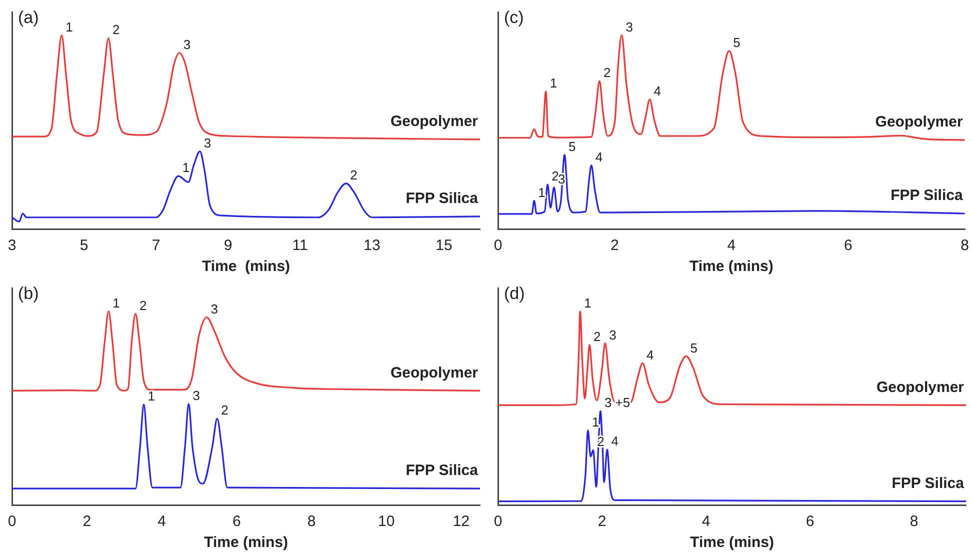  Describe the element at coordinates (156, 245) in the screenshot. I see `x-tick-label: 7` at that location.